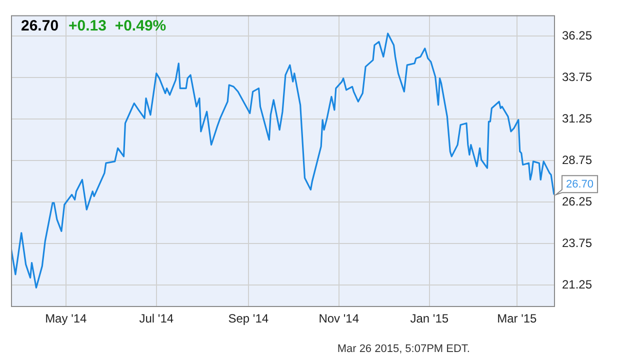  I want to click on x-tick-label: Sep '14, so click(248, 319).